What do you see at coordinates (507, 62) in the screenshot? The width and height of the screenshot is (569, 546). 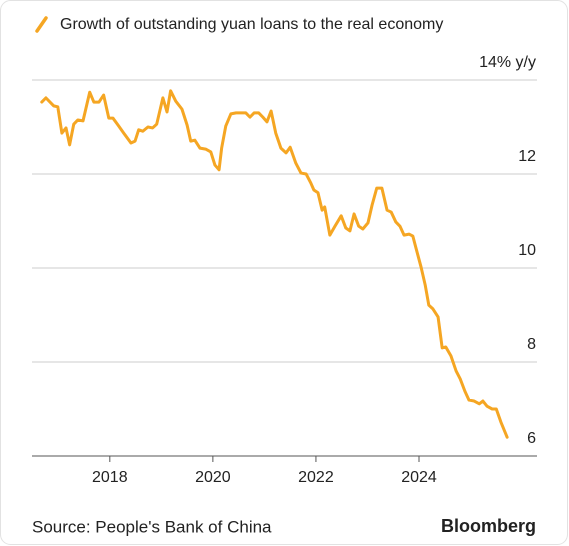 I see `y-tick-label: 14% y/y` at bounding box center [507, 62].